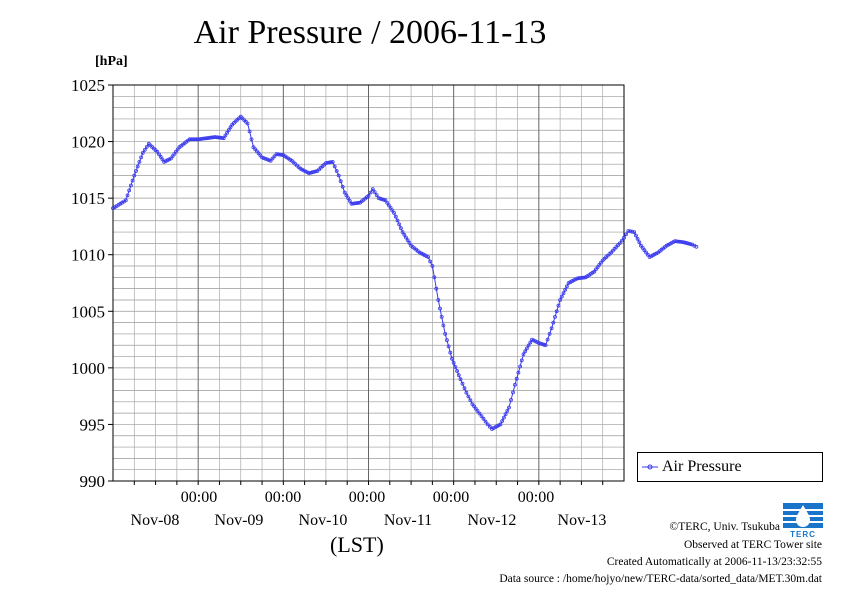 The width and height of the screenshot is (842, 595). Describe the element at coordinates (752, 545) in the screenshot. I see `observed-text: Observed at TERC Tower site` at that location.